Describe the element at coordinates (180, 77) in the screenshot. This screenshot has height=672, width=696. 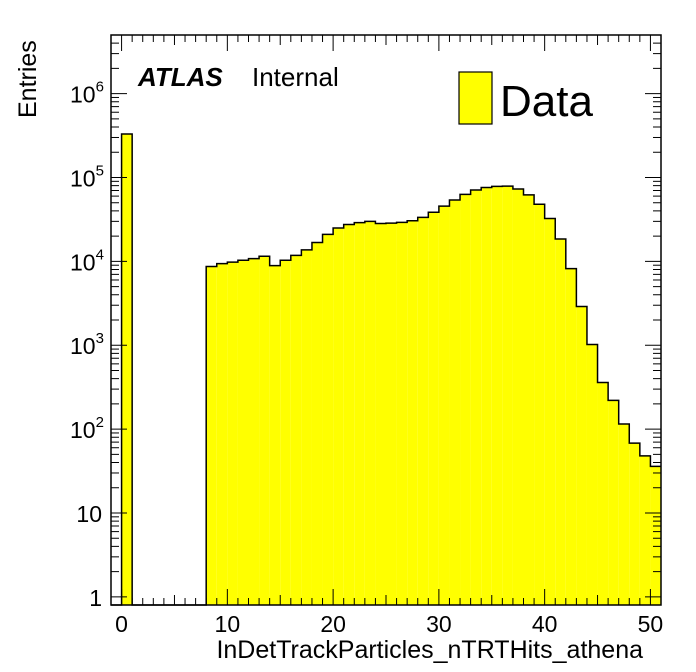
I see `atlas-label: ATLAS` at that location.